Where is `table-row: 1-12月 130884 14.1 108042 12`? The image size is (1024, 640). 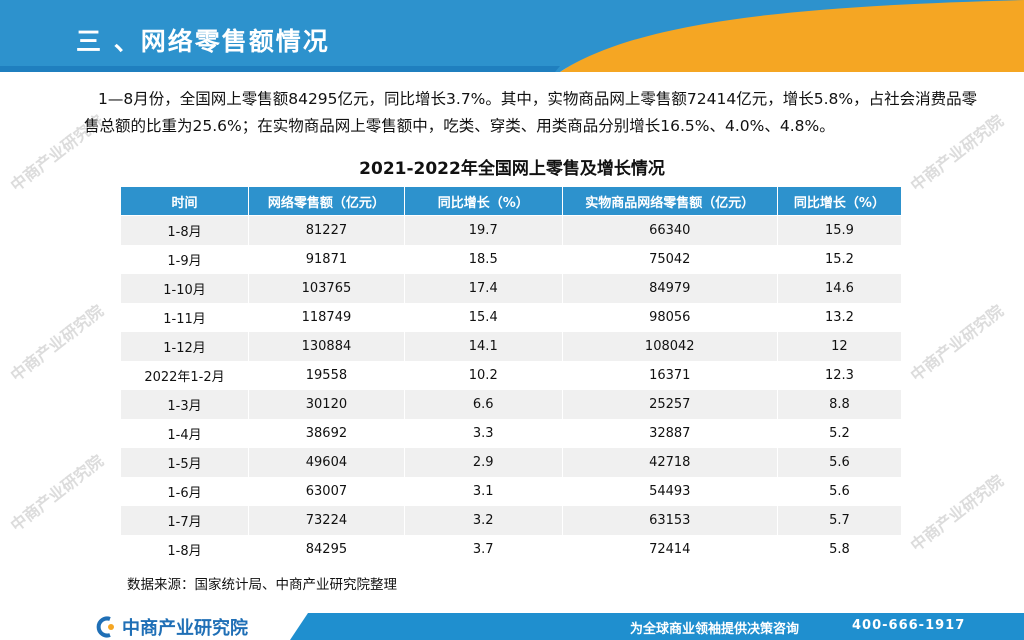 table-row: 1-12月 130884 14.1 108042 12 is located at coordinates (511, 346).